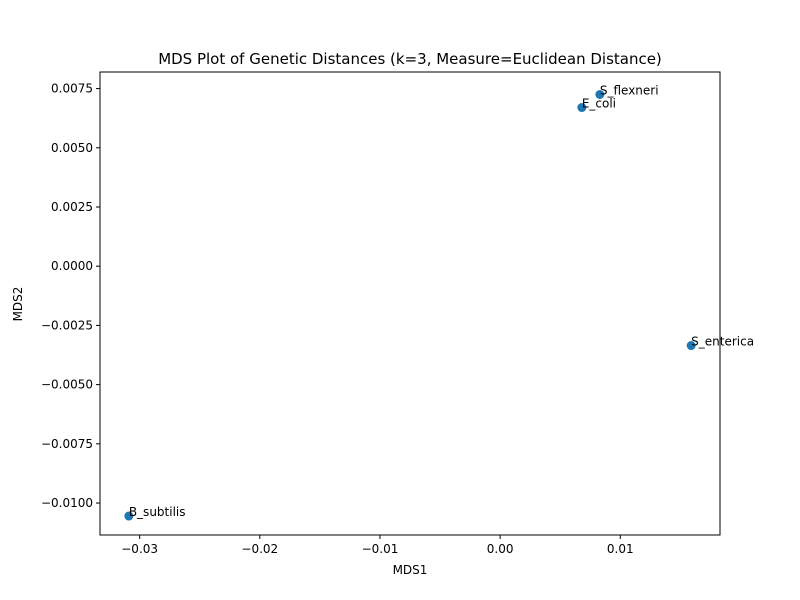 This screenshot has height=600, width=800. Describe the element at coordinates (67, 503) in the screenshot. I see `y-tick-label: −0.0100` at that location.